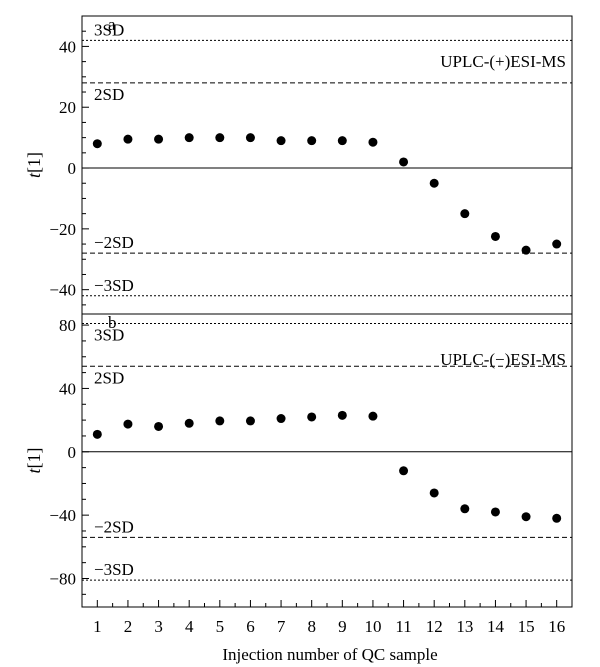 Image resolution: width=600 pixels, height=667 pixels. I want to click on panel-label: b, so click(112, 322).